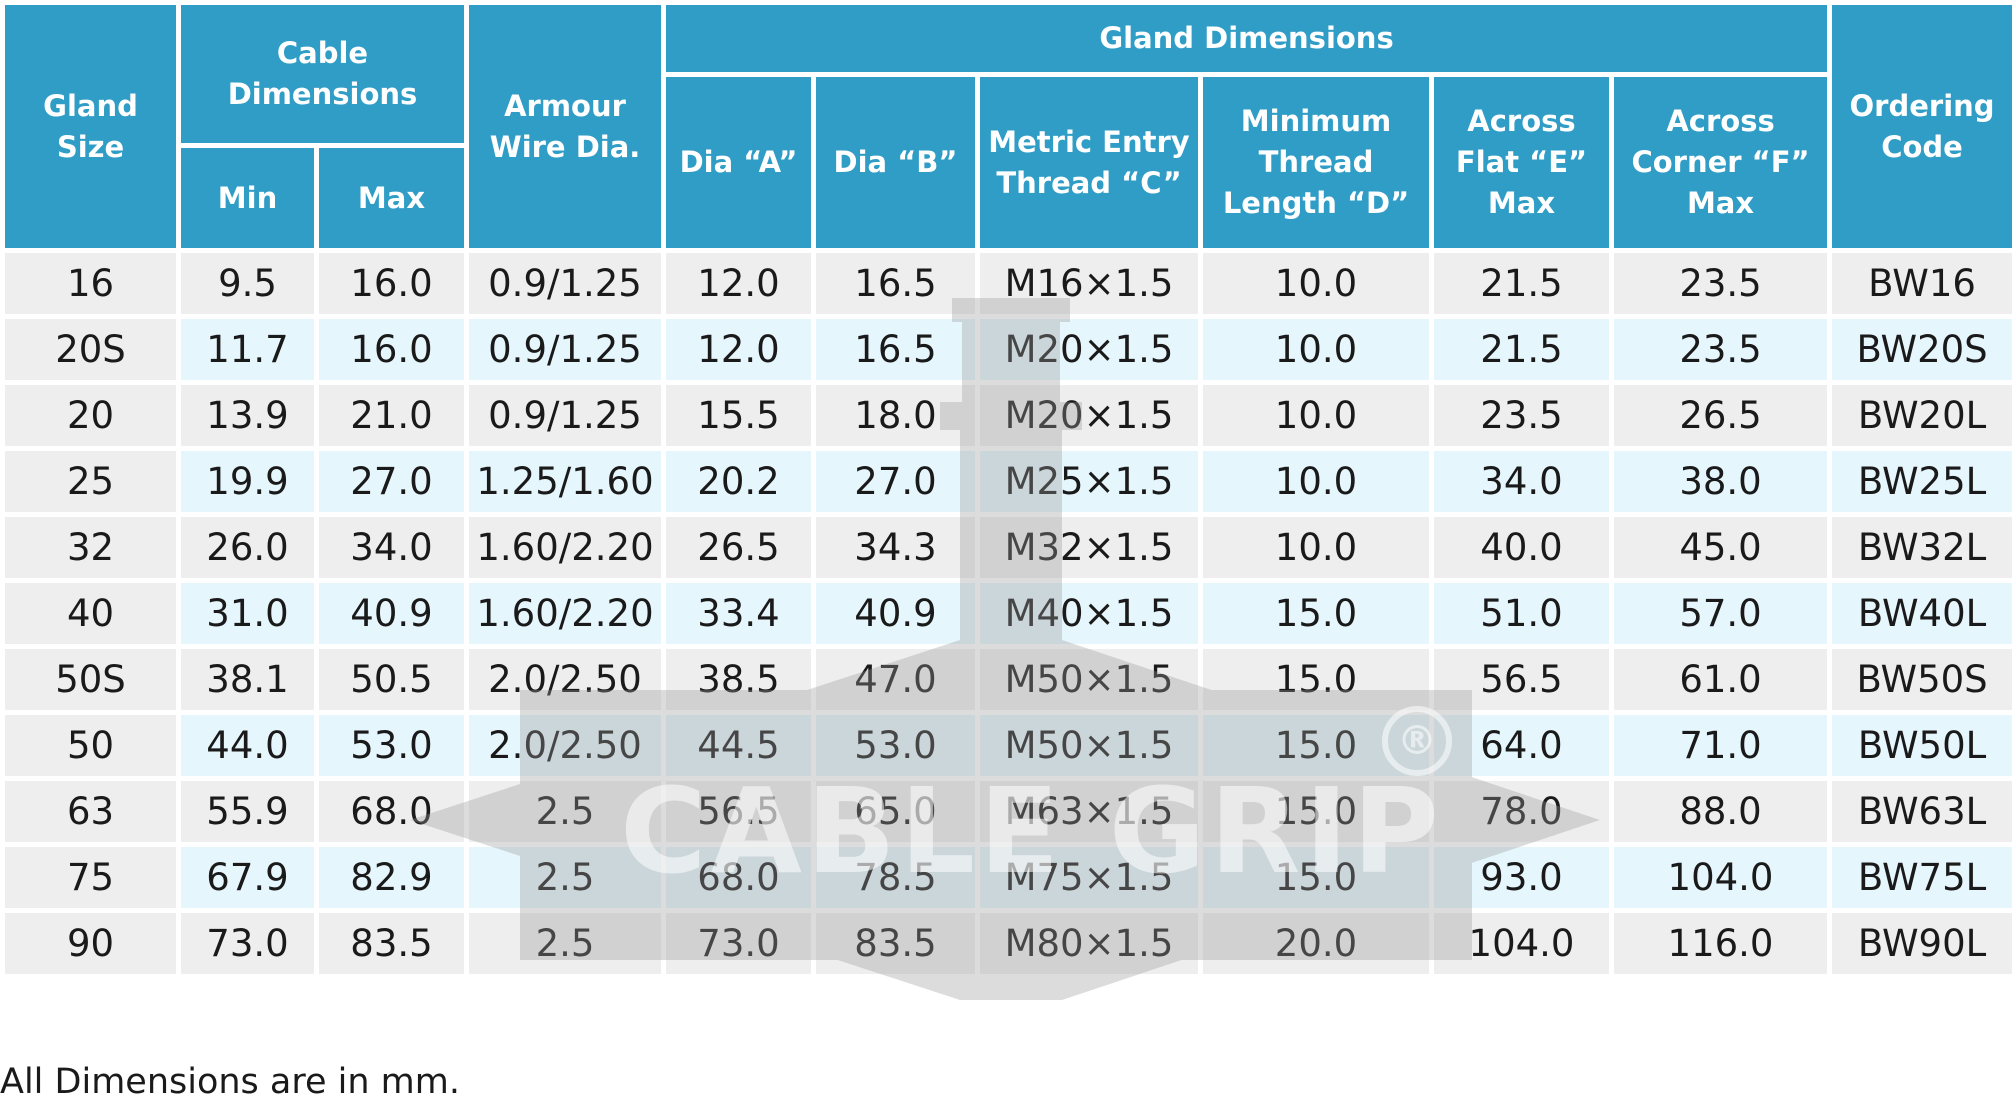 The width and height of the screenshot is (2012, 1102). What do you see at coordinates (1721, 482) in the screenshot?
I see `cell-across-corner: 38.0` at bounding box center [1721, 482].